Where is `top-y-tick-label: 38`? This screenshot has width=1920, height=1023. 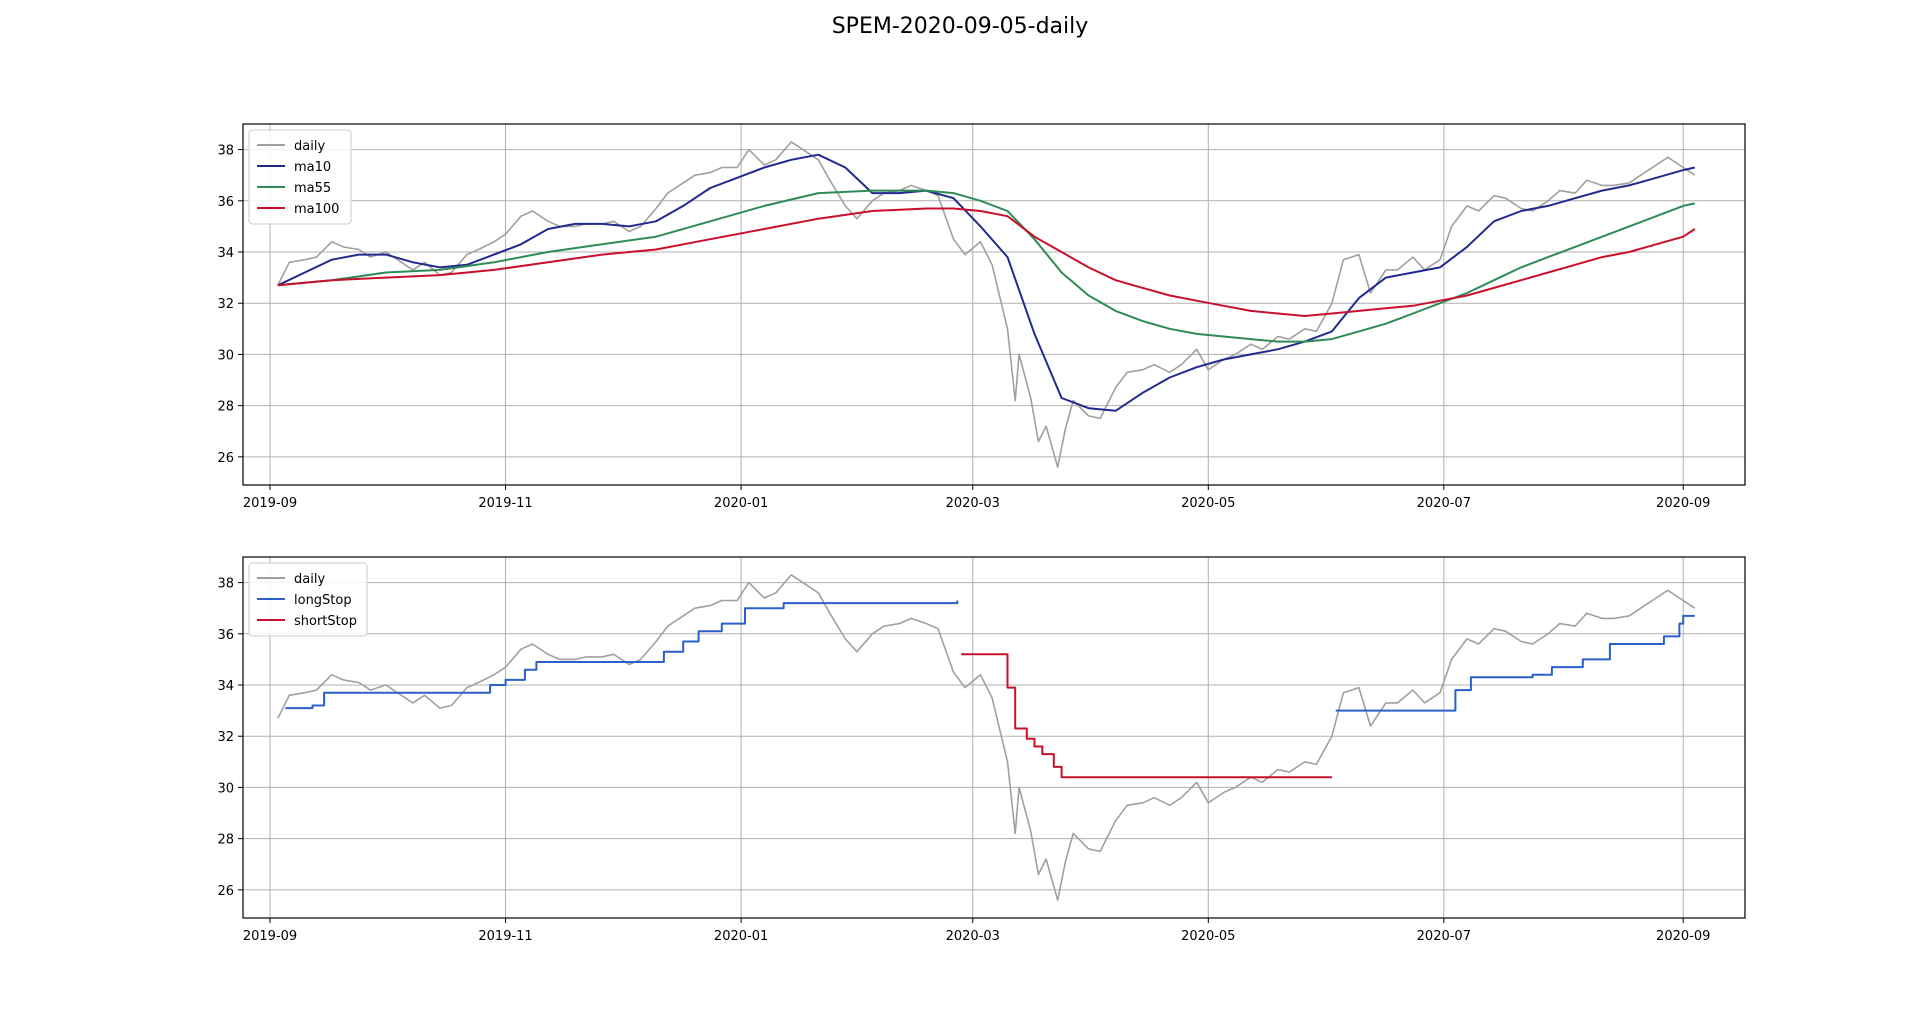 top-y-tick-label: 38 is located at coordinates (225, 151).